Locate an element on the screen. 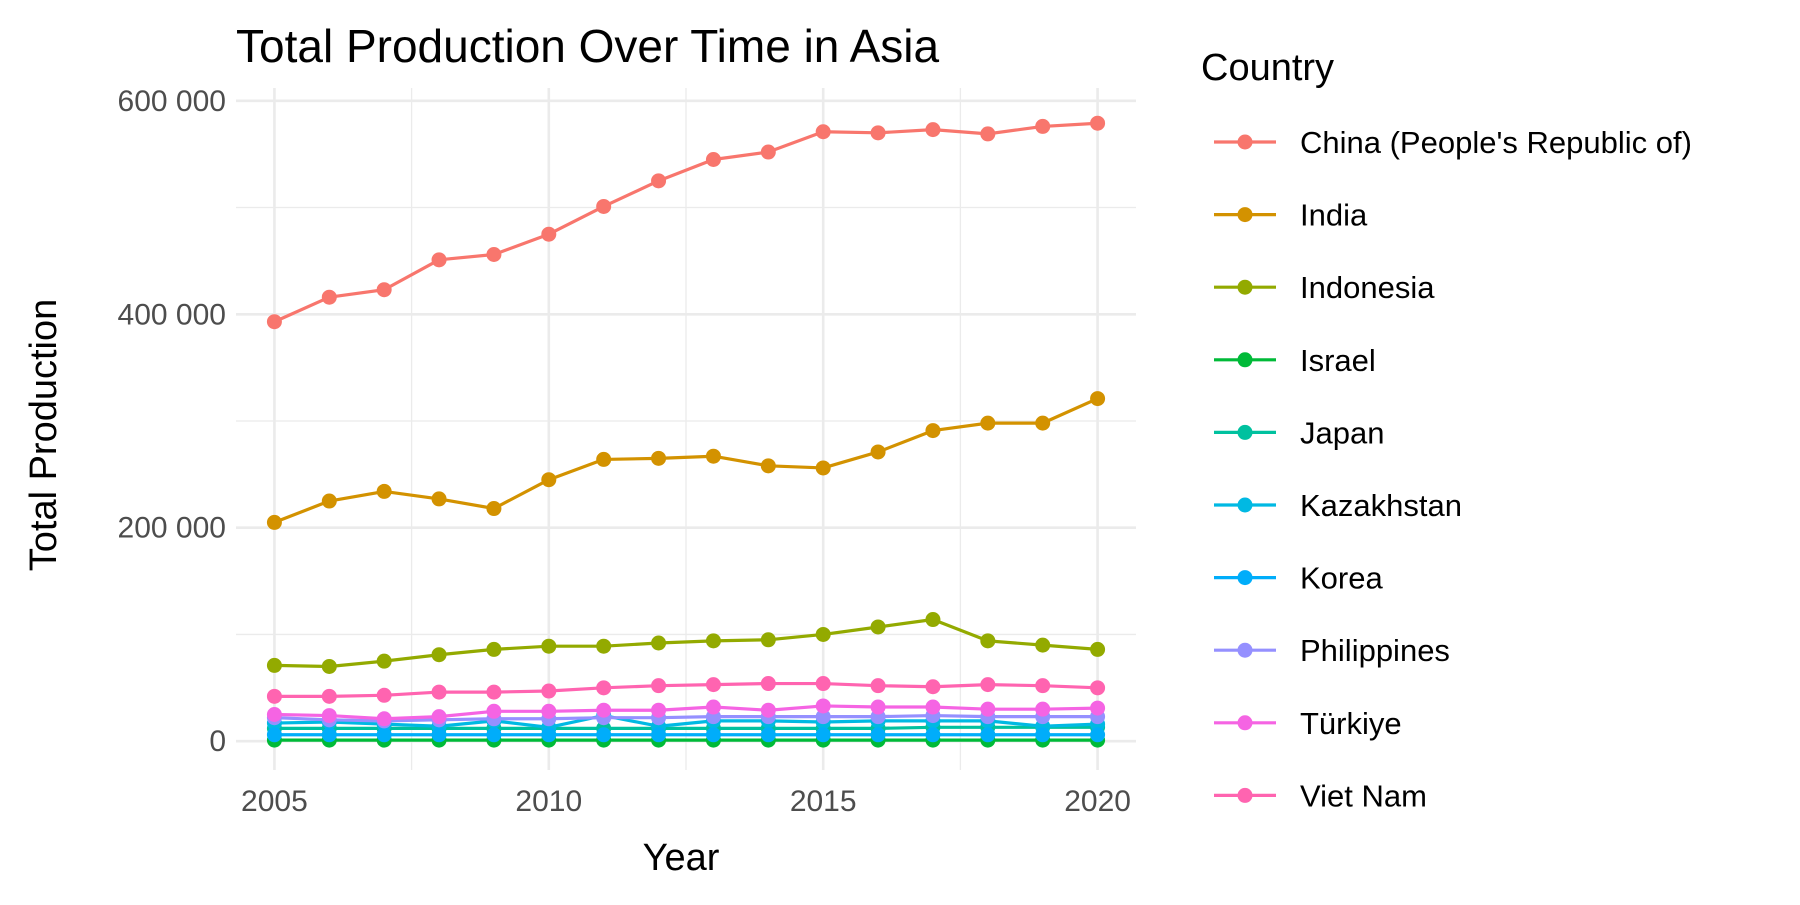 Image resolution: width=1800 pixels, height=905 pixels. legend-item: Philippines is located at coordinates (1332, 650).